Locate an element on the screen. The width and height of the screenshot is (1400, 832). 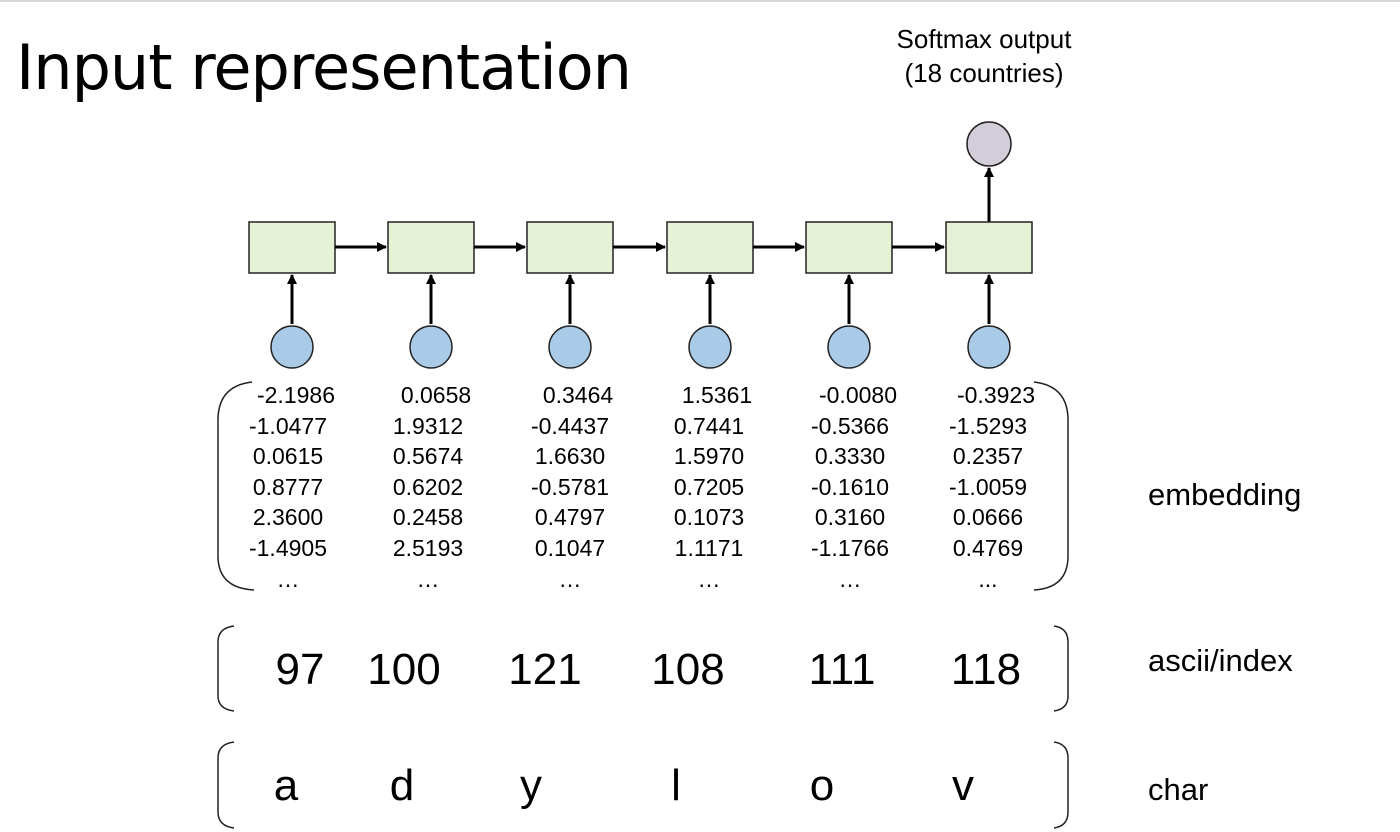
embedding-row-label: embedding is located at coordinates (1225, 494).